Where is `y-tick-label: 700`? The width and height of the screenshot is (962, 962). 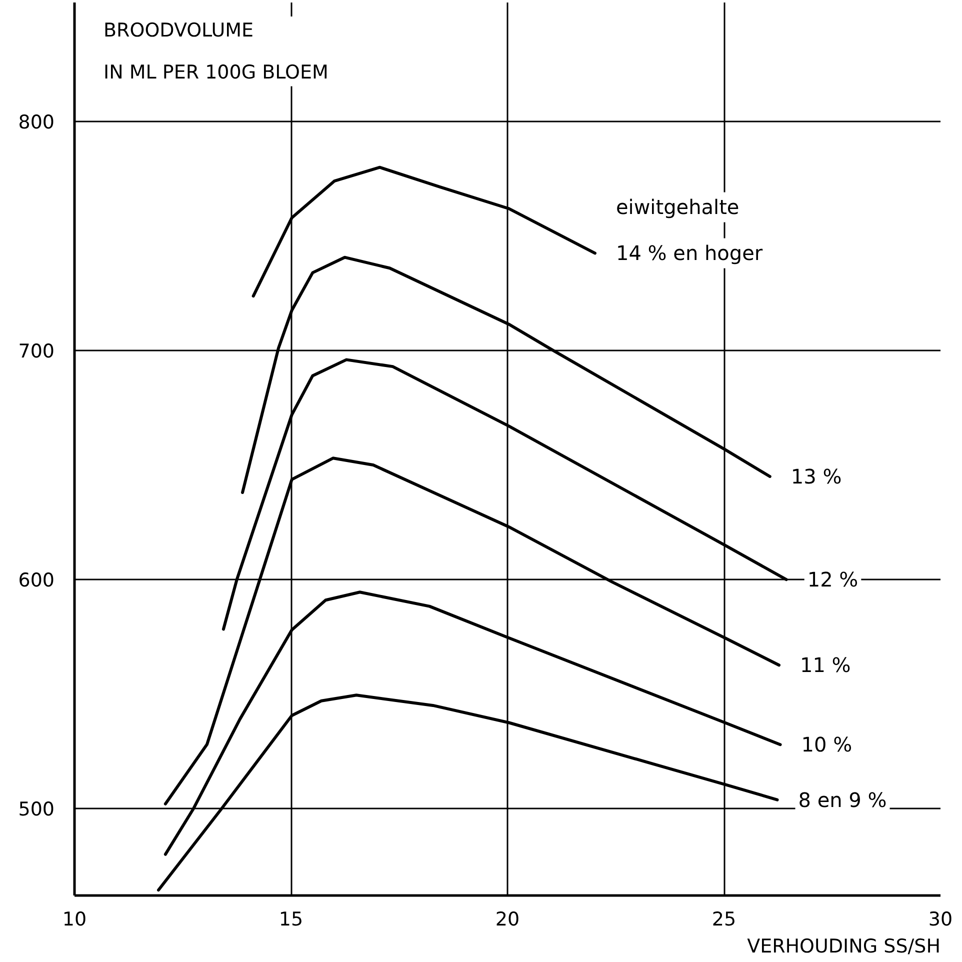
y-tick-label: 700 is located at coordinates (36, 351).